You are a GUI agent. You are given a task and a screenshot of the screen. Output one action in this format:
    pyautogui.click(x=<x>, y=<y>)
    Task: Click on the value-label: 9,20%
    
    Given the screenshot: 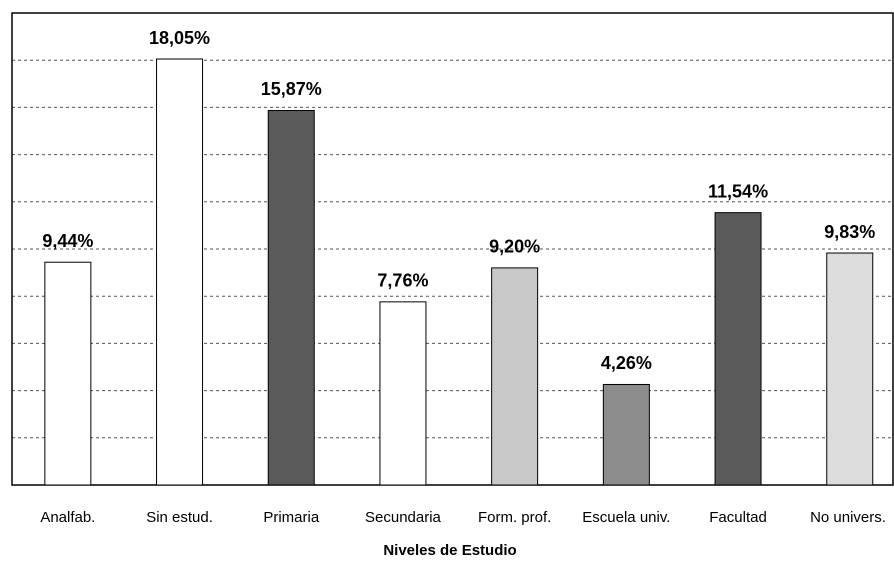 What is the action you would take?
    pyautogui.click(x=514, y=247)
    